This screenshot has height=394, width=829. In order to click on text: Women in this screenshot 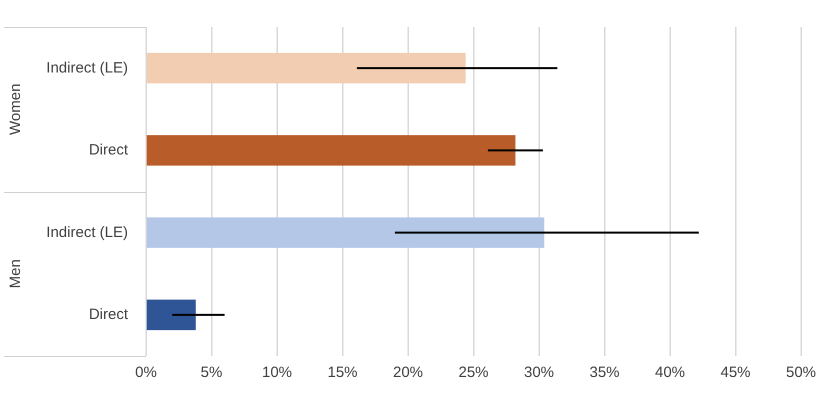, I will do `click(15, 109)`.